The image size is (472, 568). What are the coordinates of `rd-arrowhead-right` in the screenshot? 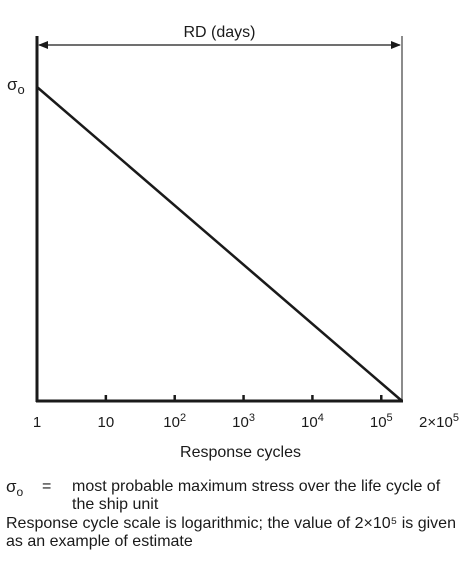 It's located at (396, 45).